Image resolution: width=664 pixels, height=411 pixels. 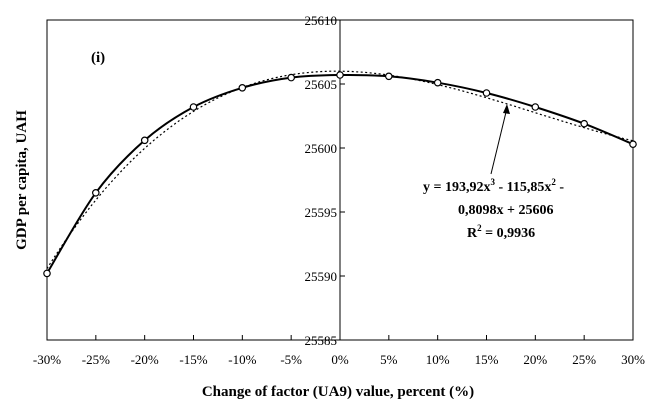 I want to click on x-tick-label: 30%, so click(x=633, y=359).